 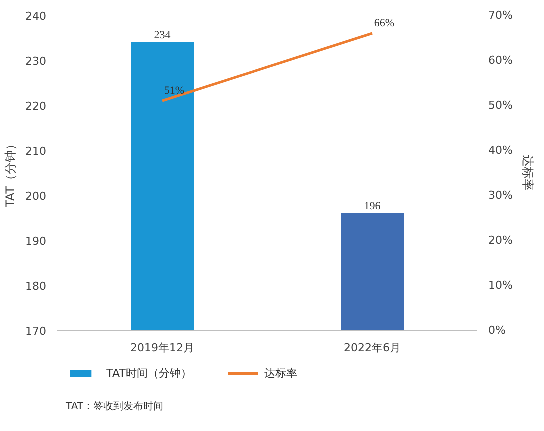 I want to click on y2-tick-label: 10%, so click(x=500, y=285).